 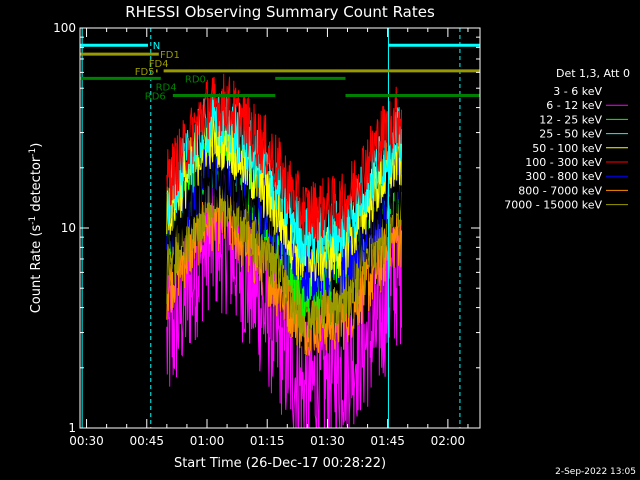 I want to click on y-tick-label: 100, so click(x=64, y=28).